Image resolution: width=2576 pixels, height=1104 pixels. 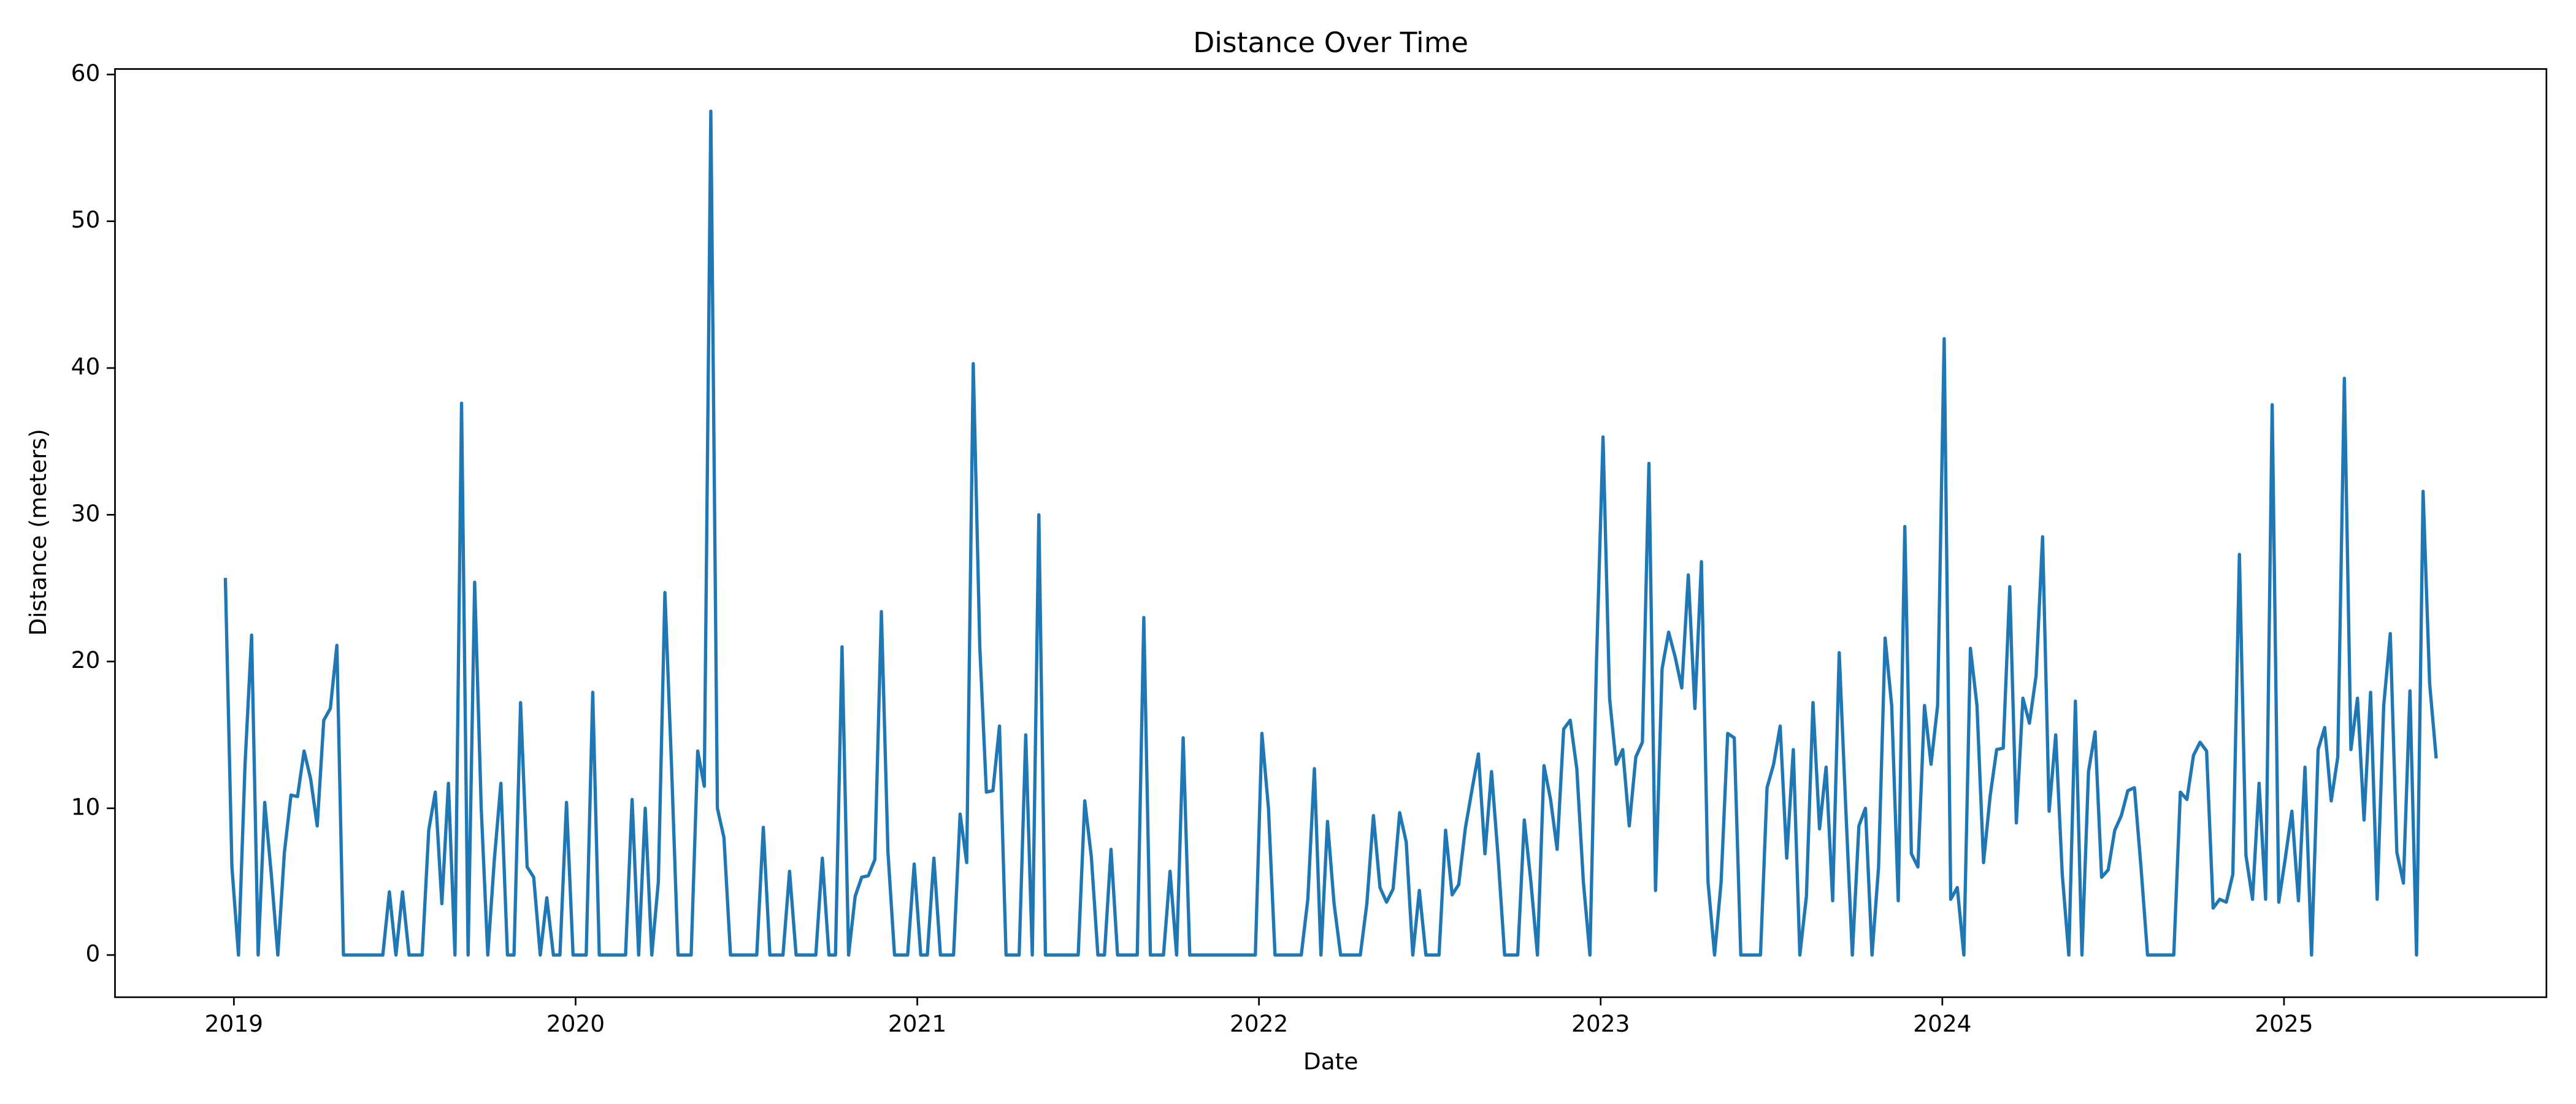 I want to click on y-tick-label: 60, so click(x=86, y=72).